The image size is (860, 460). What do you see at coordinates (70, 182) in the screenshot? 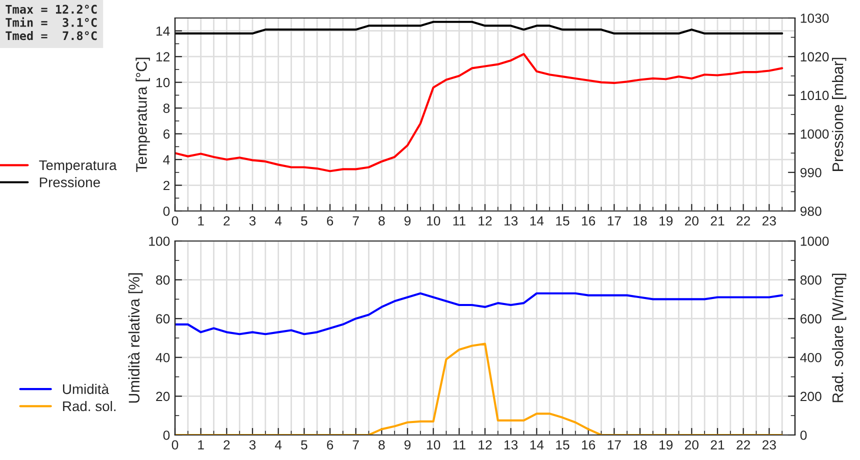
I see `legend-label: Pressione` at bounding box center [70, 182].